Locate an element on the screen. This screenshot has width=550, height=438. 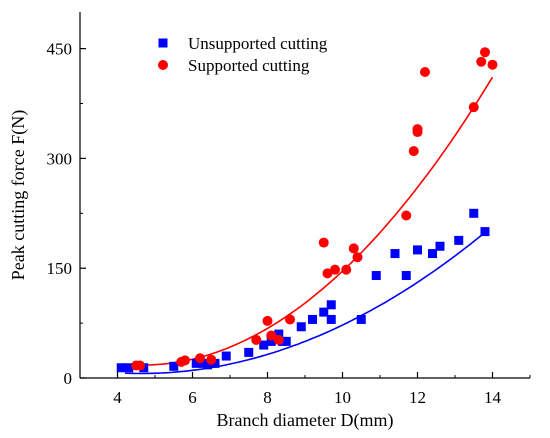
x-tick-label: 6 is located at coordinates (192, 397).